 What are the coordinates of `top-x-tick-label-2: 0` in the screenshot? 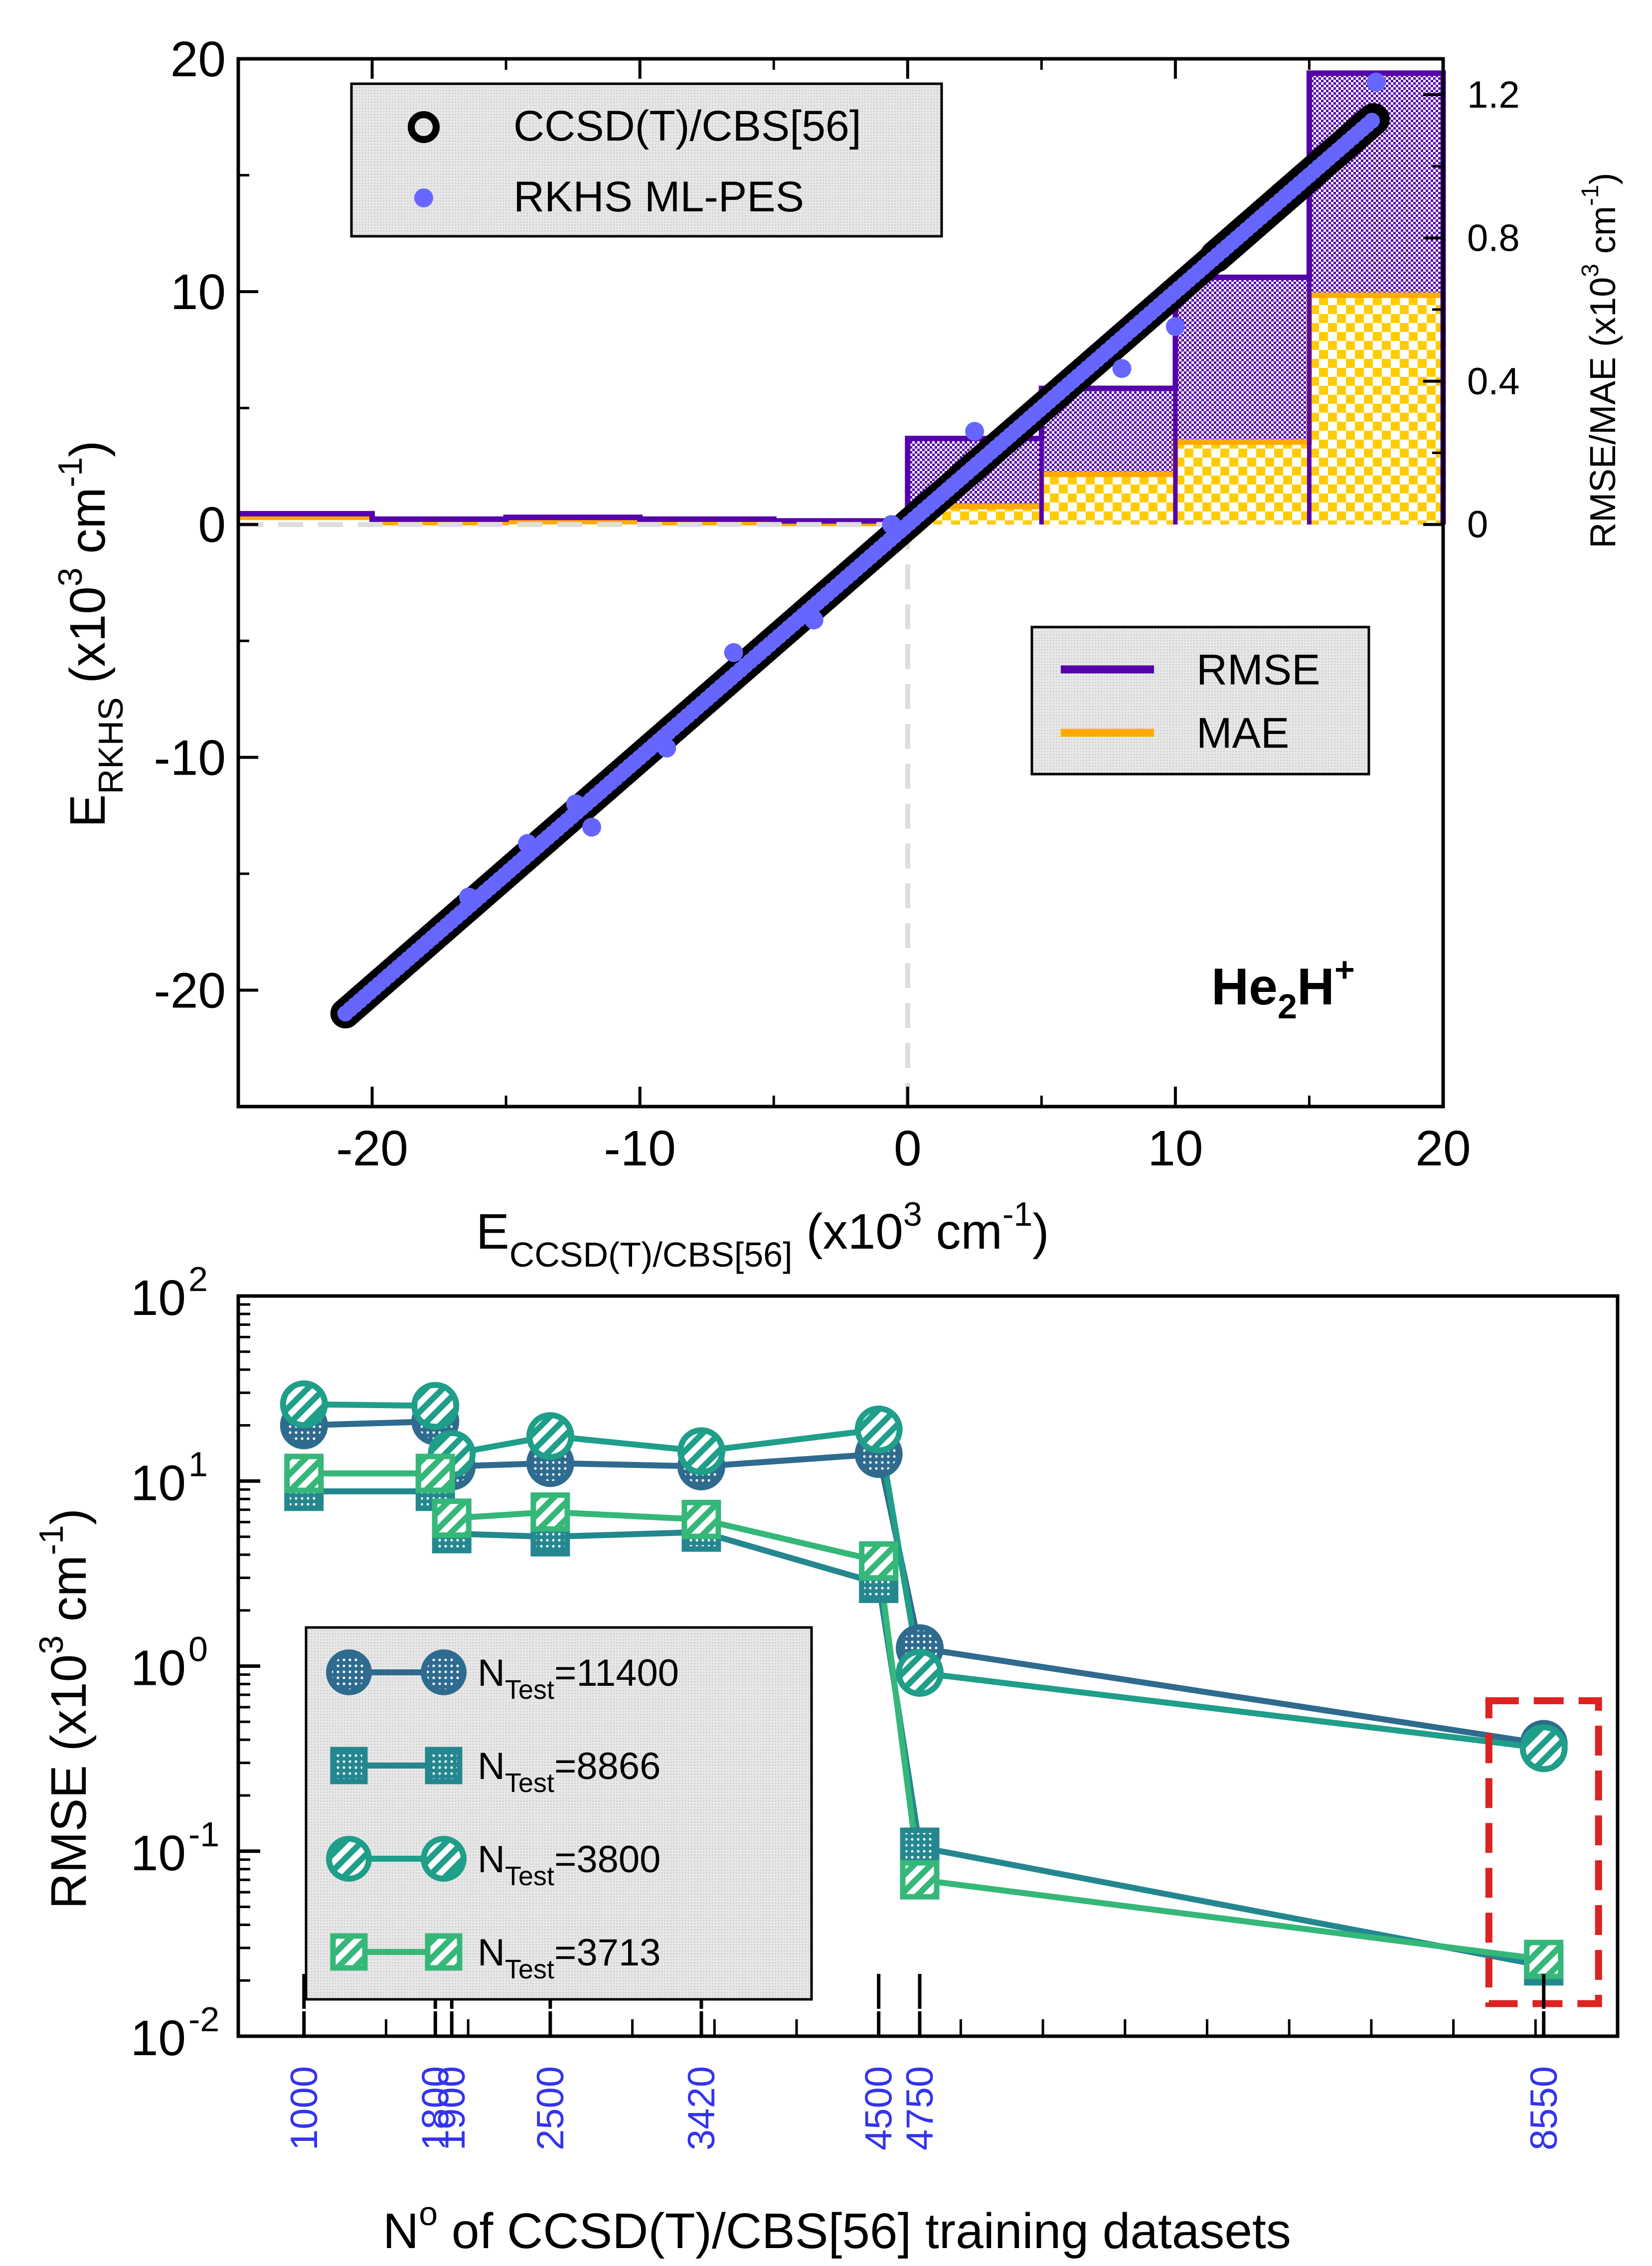 It's located at (908, 1148).